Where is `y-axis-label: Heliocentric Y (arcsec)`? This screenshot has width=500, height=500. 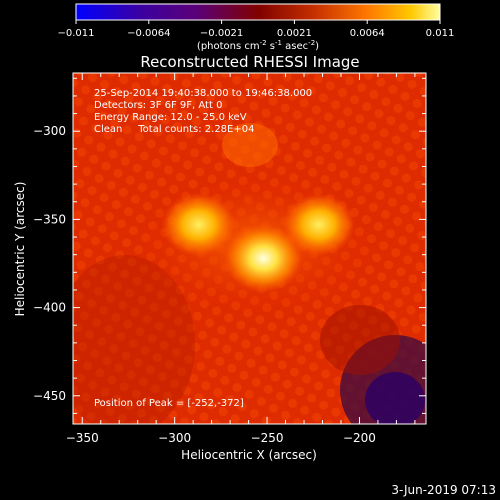
y-axis-label: Heliocentric Y (arcsec) is located at coordinates (20, 249).